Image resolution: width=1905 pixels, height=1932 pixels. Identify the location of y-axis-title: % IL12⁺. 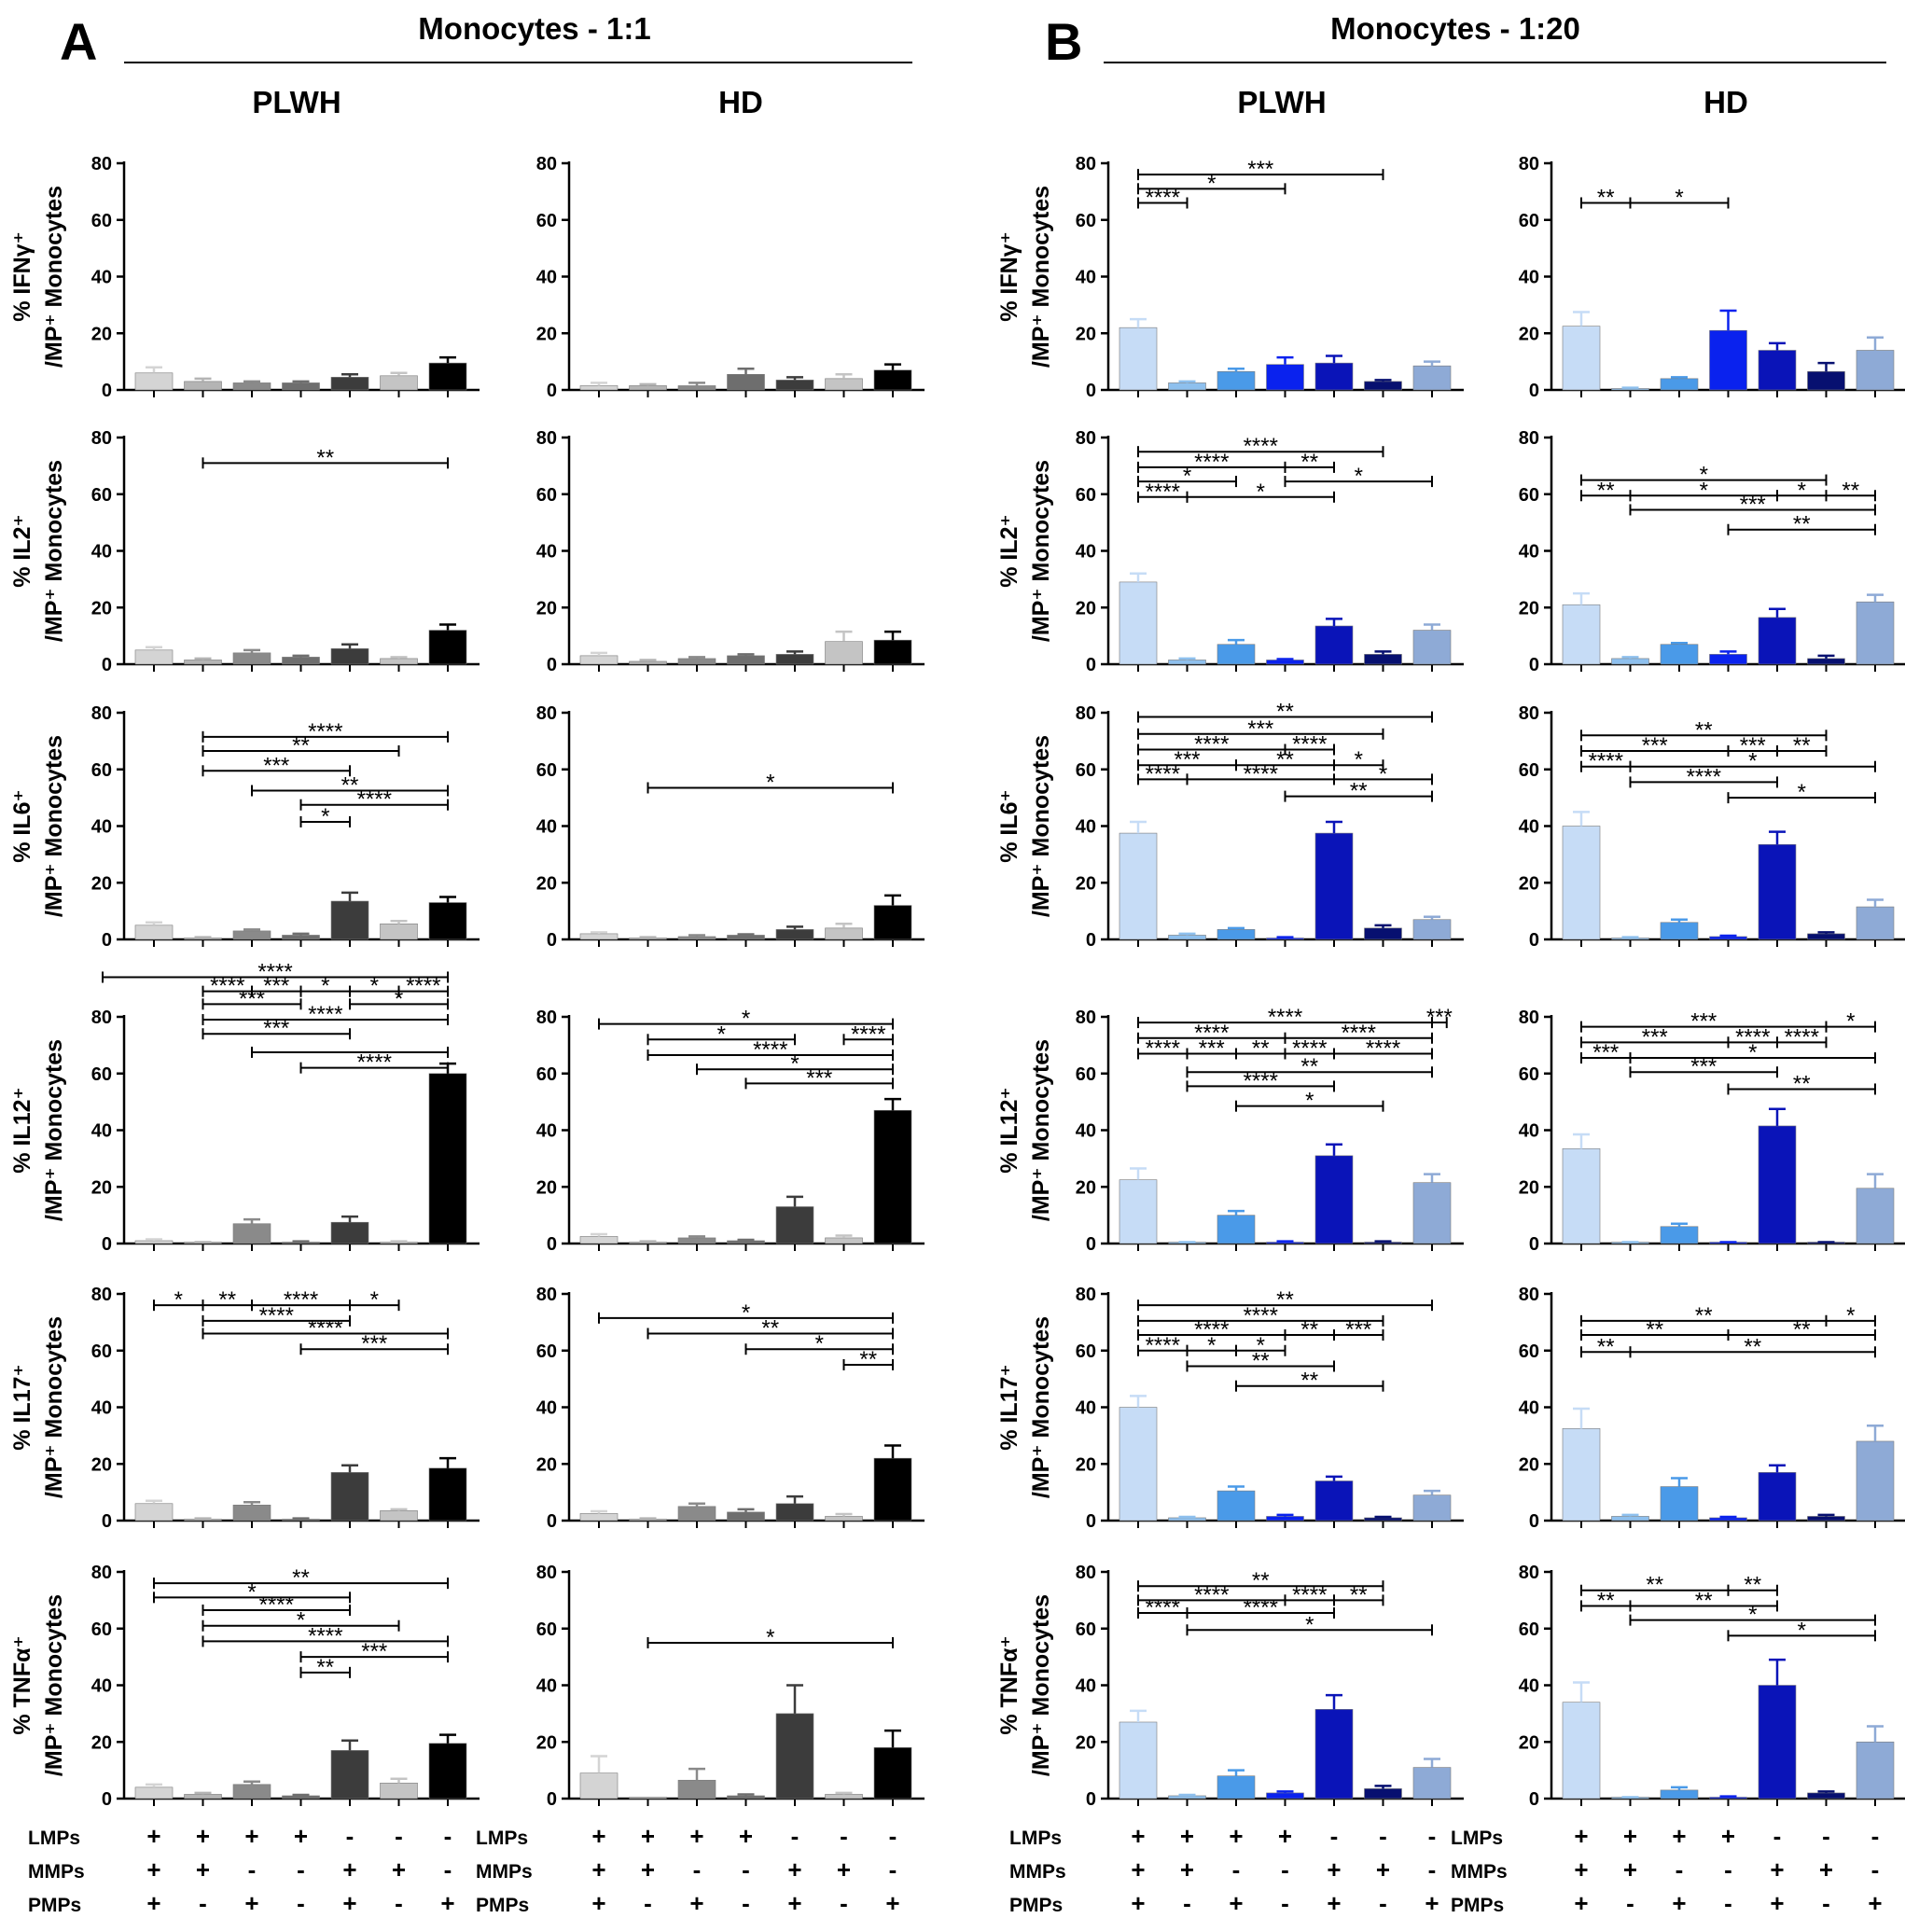
(1009, 1130).